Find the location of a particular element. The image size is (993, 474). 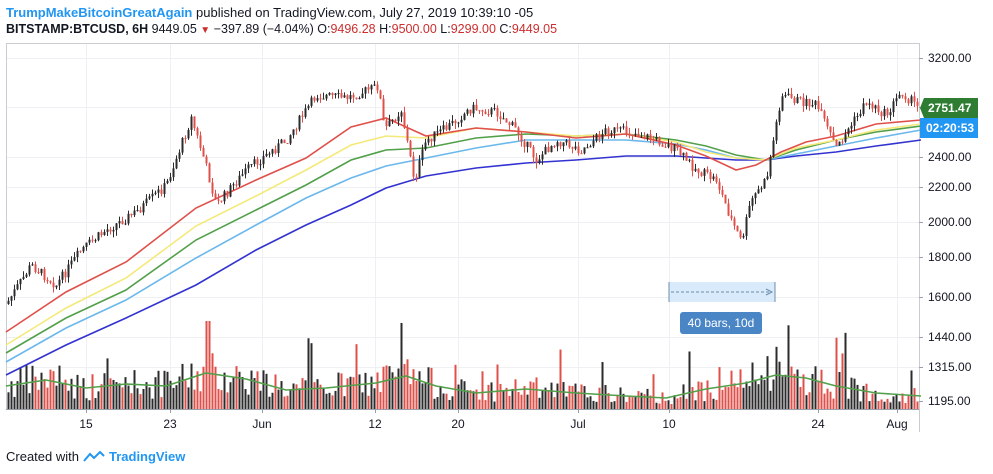

price-tick-label: 1315.00 is located at coordinates (950, 367).